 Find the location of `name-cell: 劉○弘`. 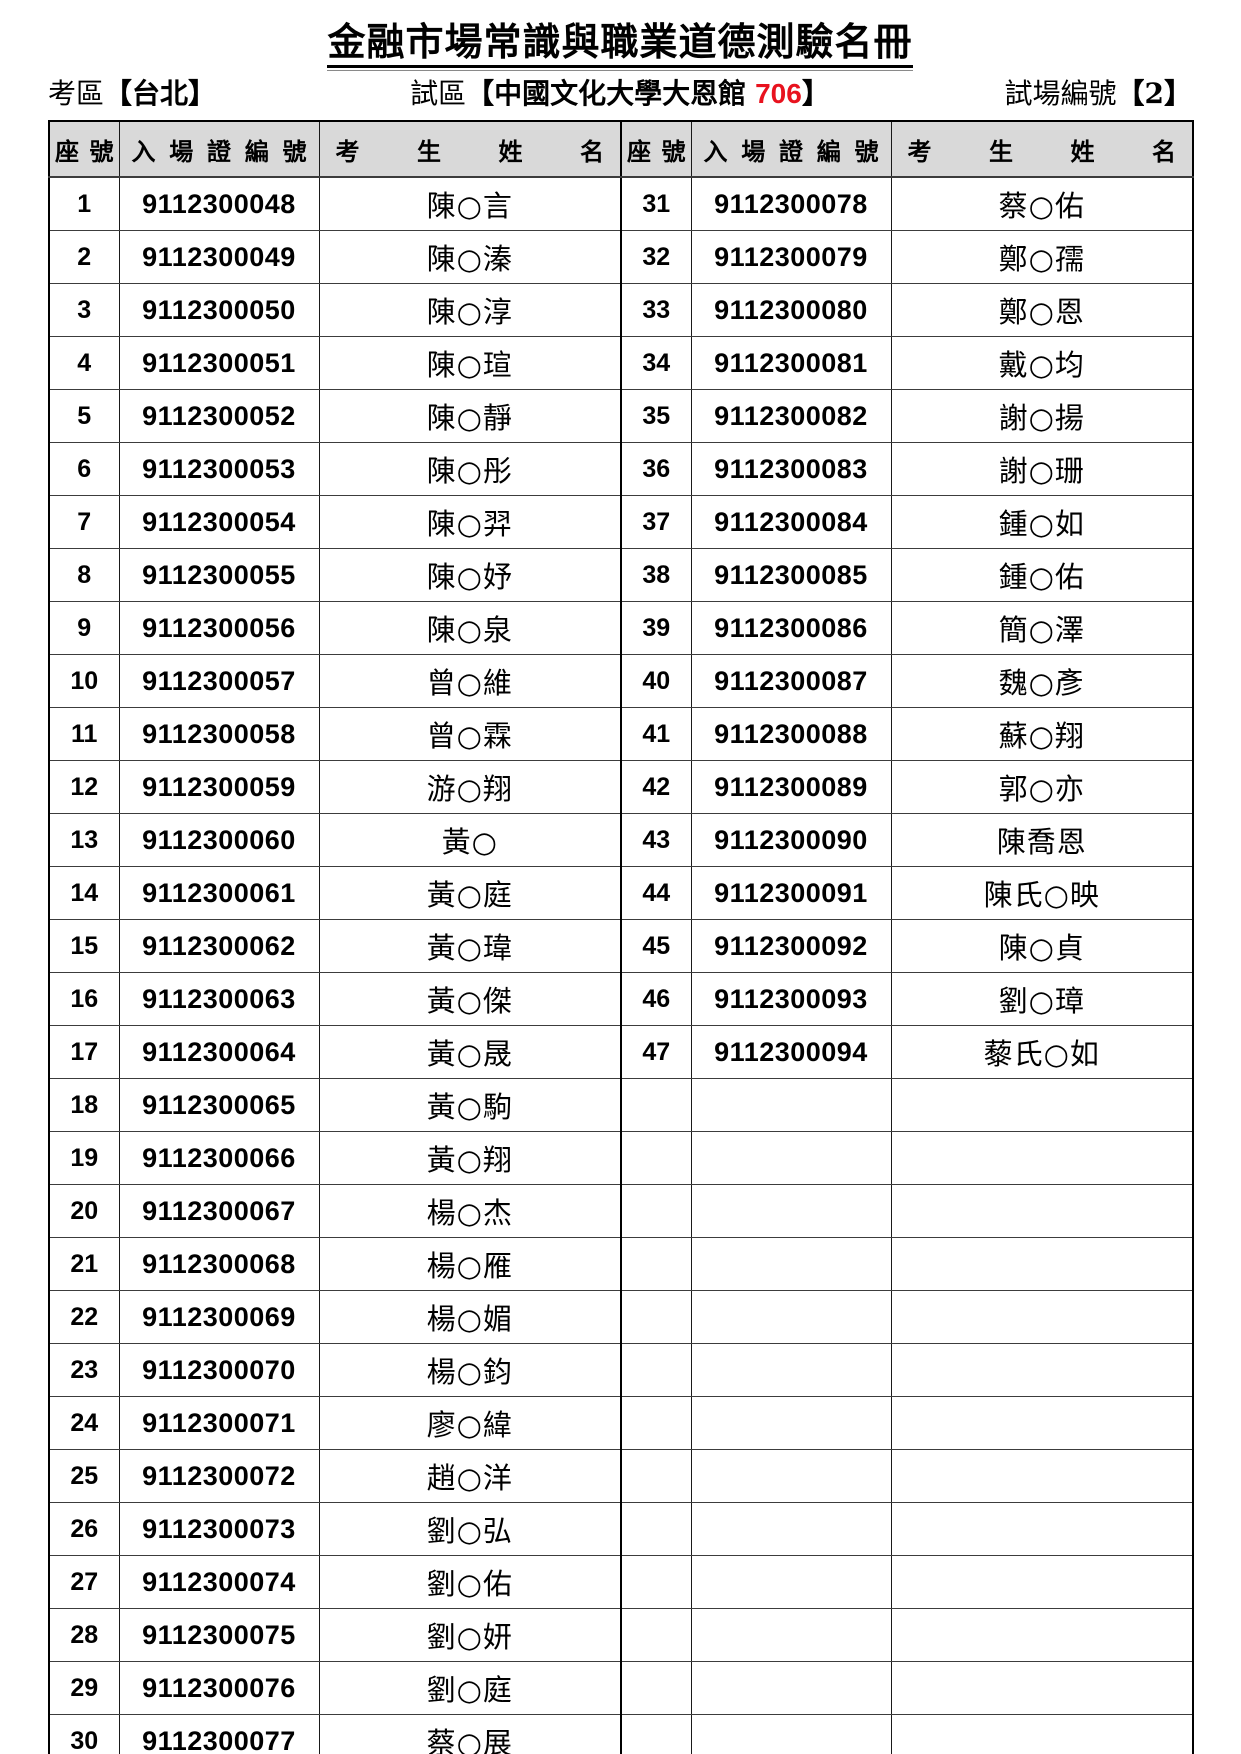

name-cell: 劉○弘 is located at coordinates (470, 1529).